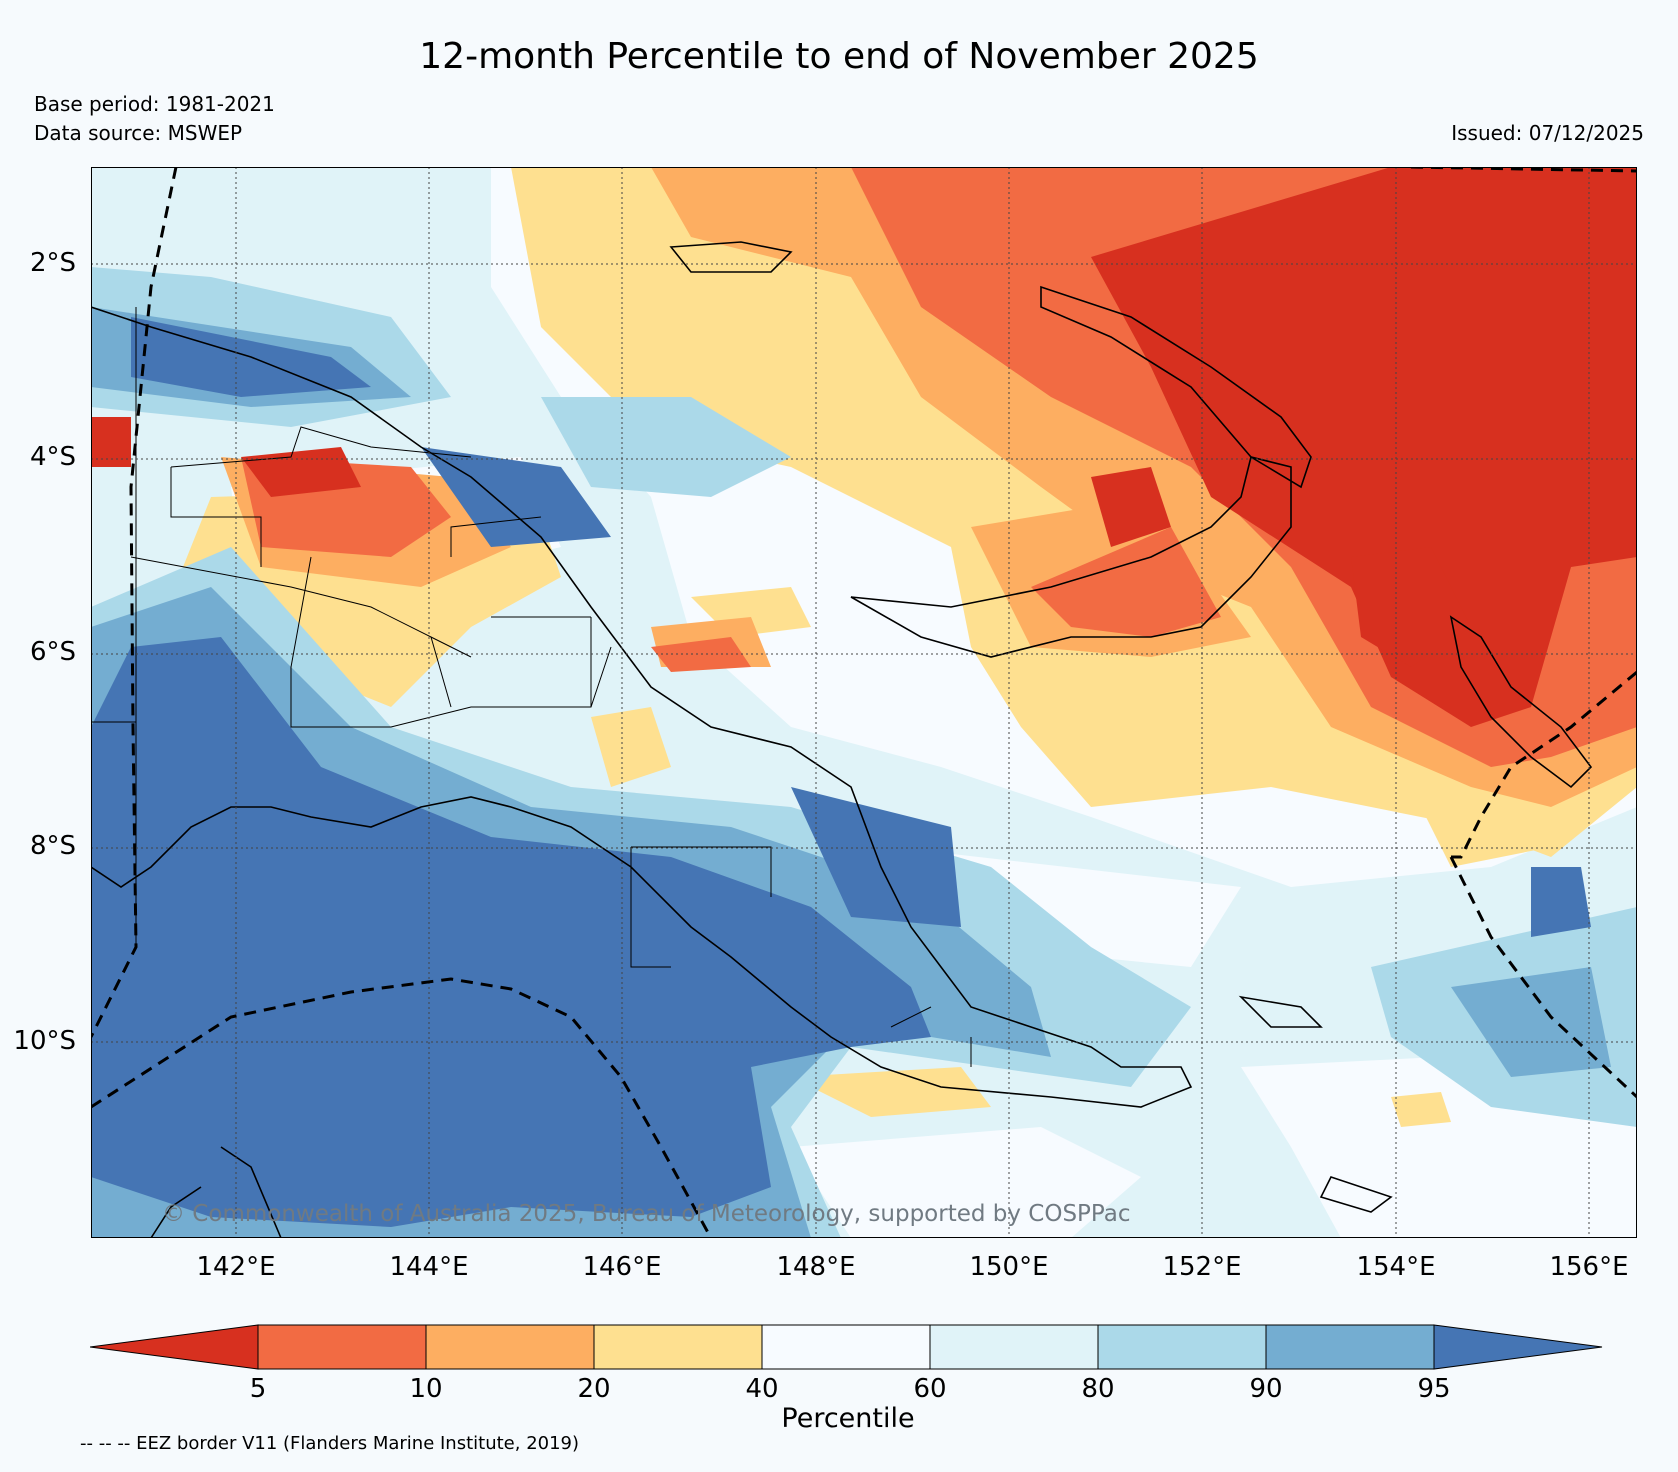 Image resolution: width=1678 pixels, height=1472 pixels. Describe the element at coordinates (1098, 1389) in the screenshot. I see `colorbar-tick-80: 80` at that location.